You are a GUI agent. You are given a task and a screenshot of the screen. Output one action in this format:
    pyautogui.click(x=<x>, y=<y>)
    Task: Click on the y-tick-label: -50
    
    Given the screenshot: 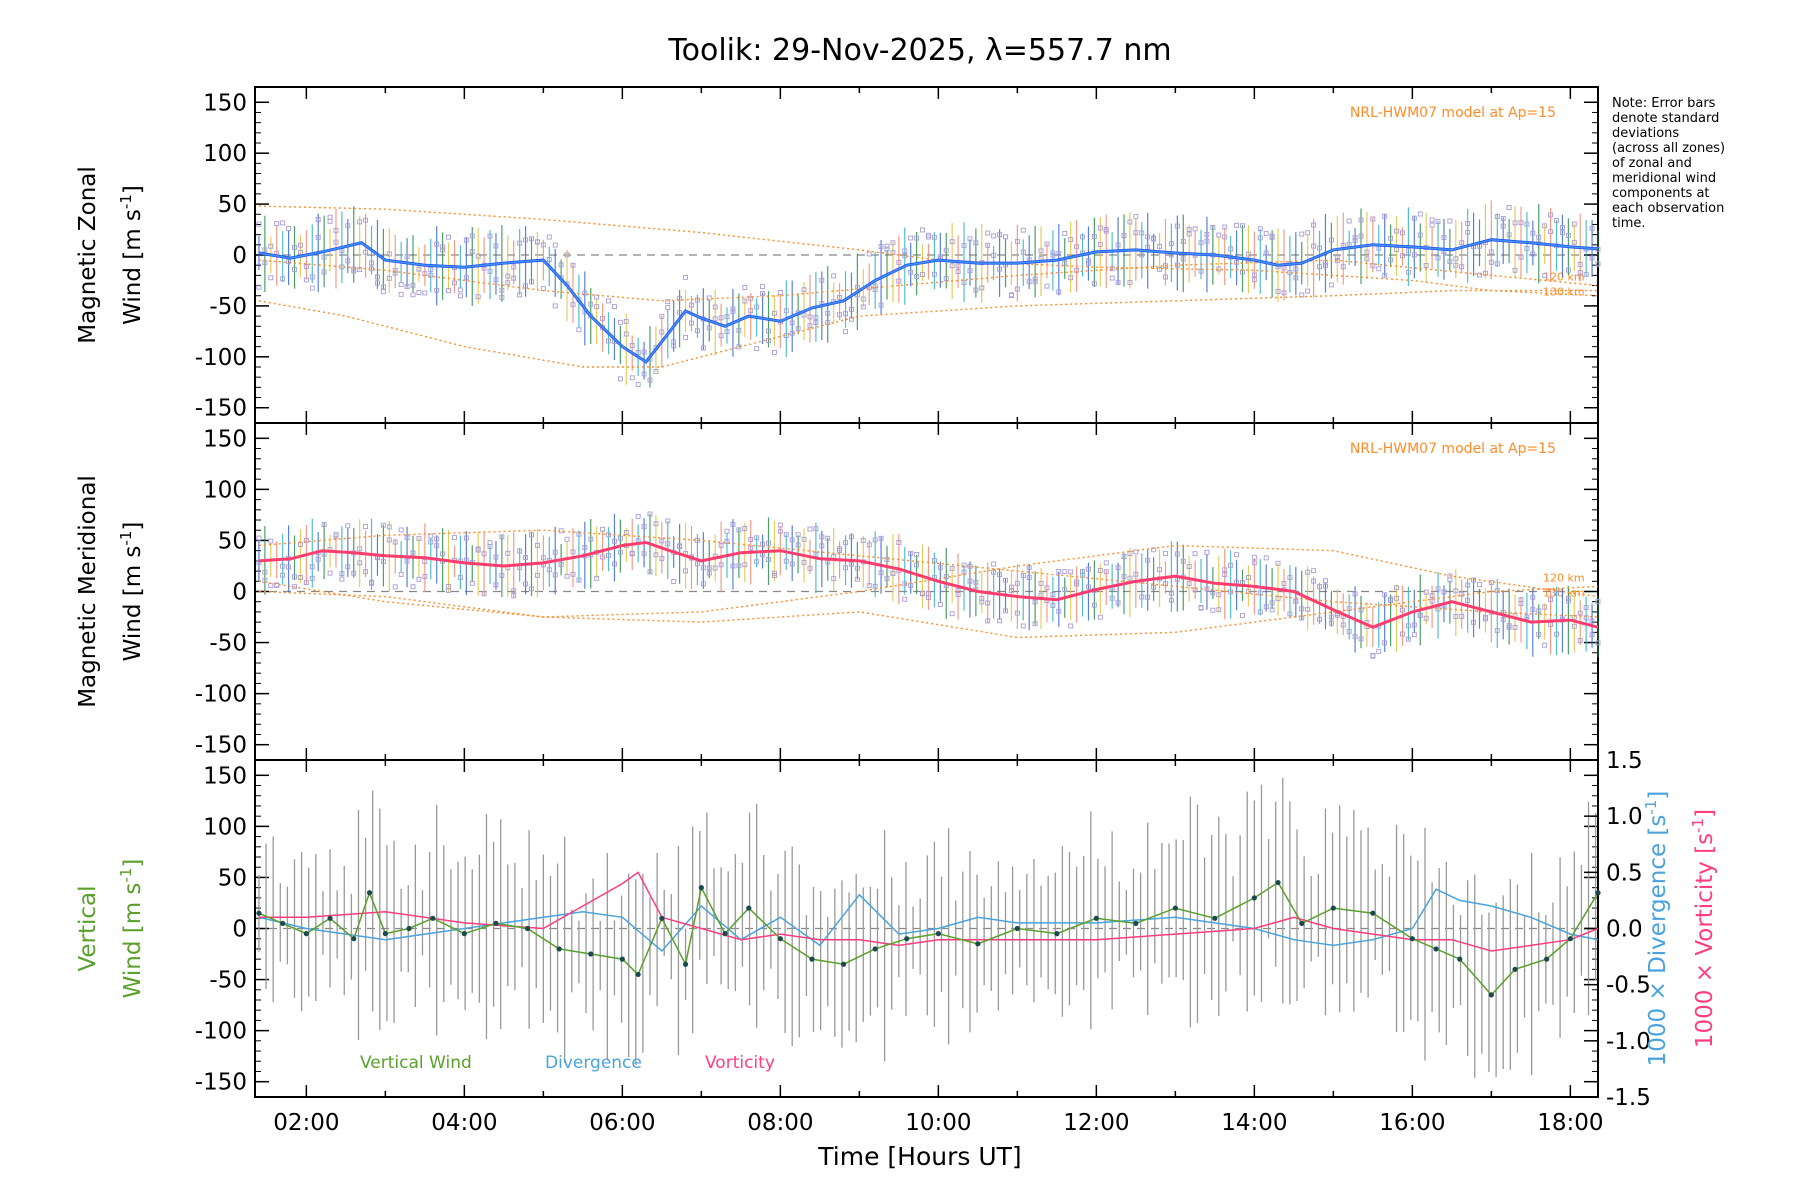 What is the action you would take?
    pyautogui.click(x=228, y=981)
    